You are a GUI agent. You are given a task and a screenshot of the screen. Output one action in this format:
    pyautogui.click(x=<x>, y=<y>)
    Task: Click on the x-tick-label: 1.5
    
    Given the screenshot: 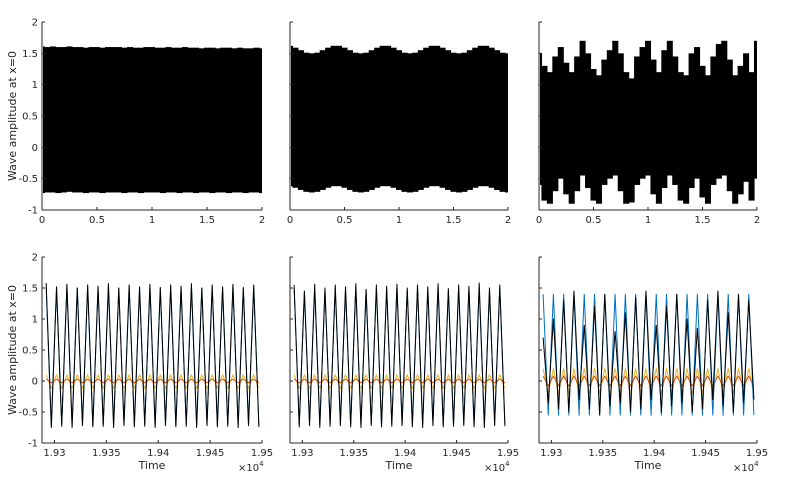 What is the action you would take?
    pyautogui.click(x=703, y=220)
    